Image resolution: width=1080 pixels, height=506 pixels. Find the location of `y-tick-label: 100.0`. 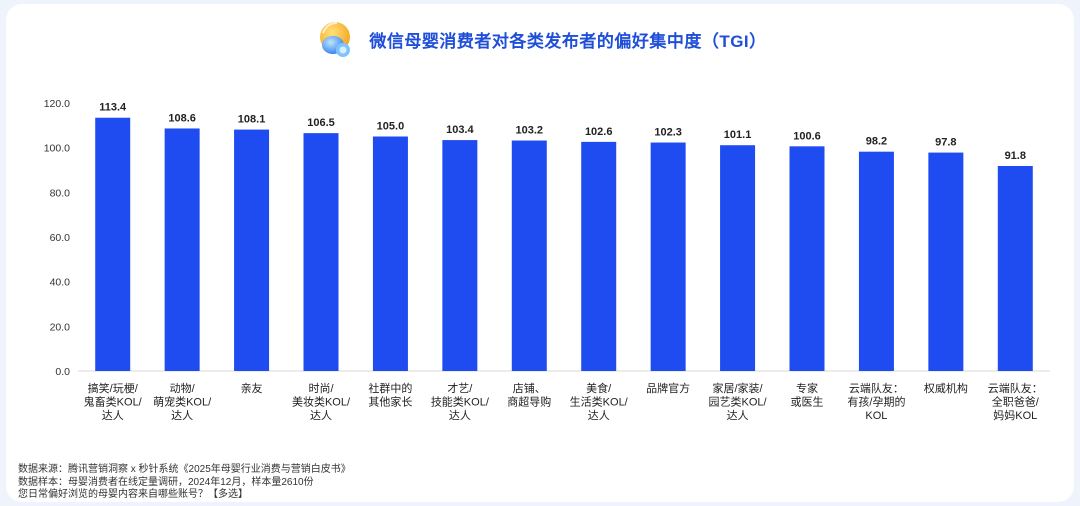

y-tick-label: 100.0 is located at coordinates (57, 149).